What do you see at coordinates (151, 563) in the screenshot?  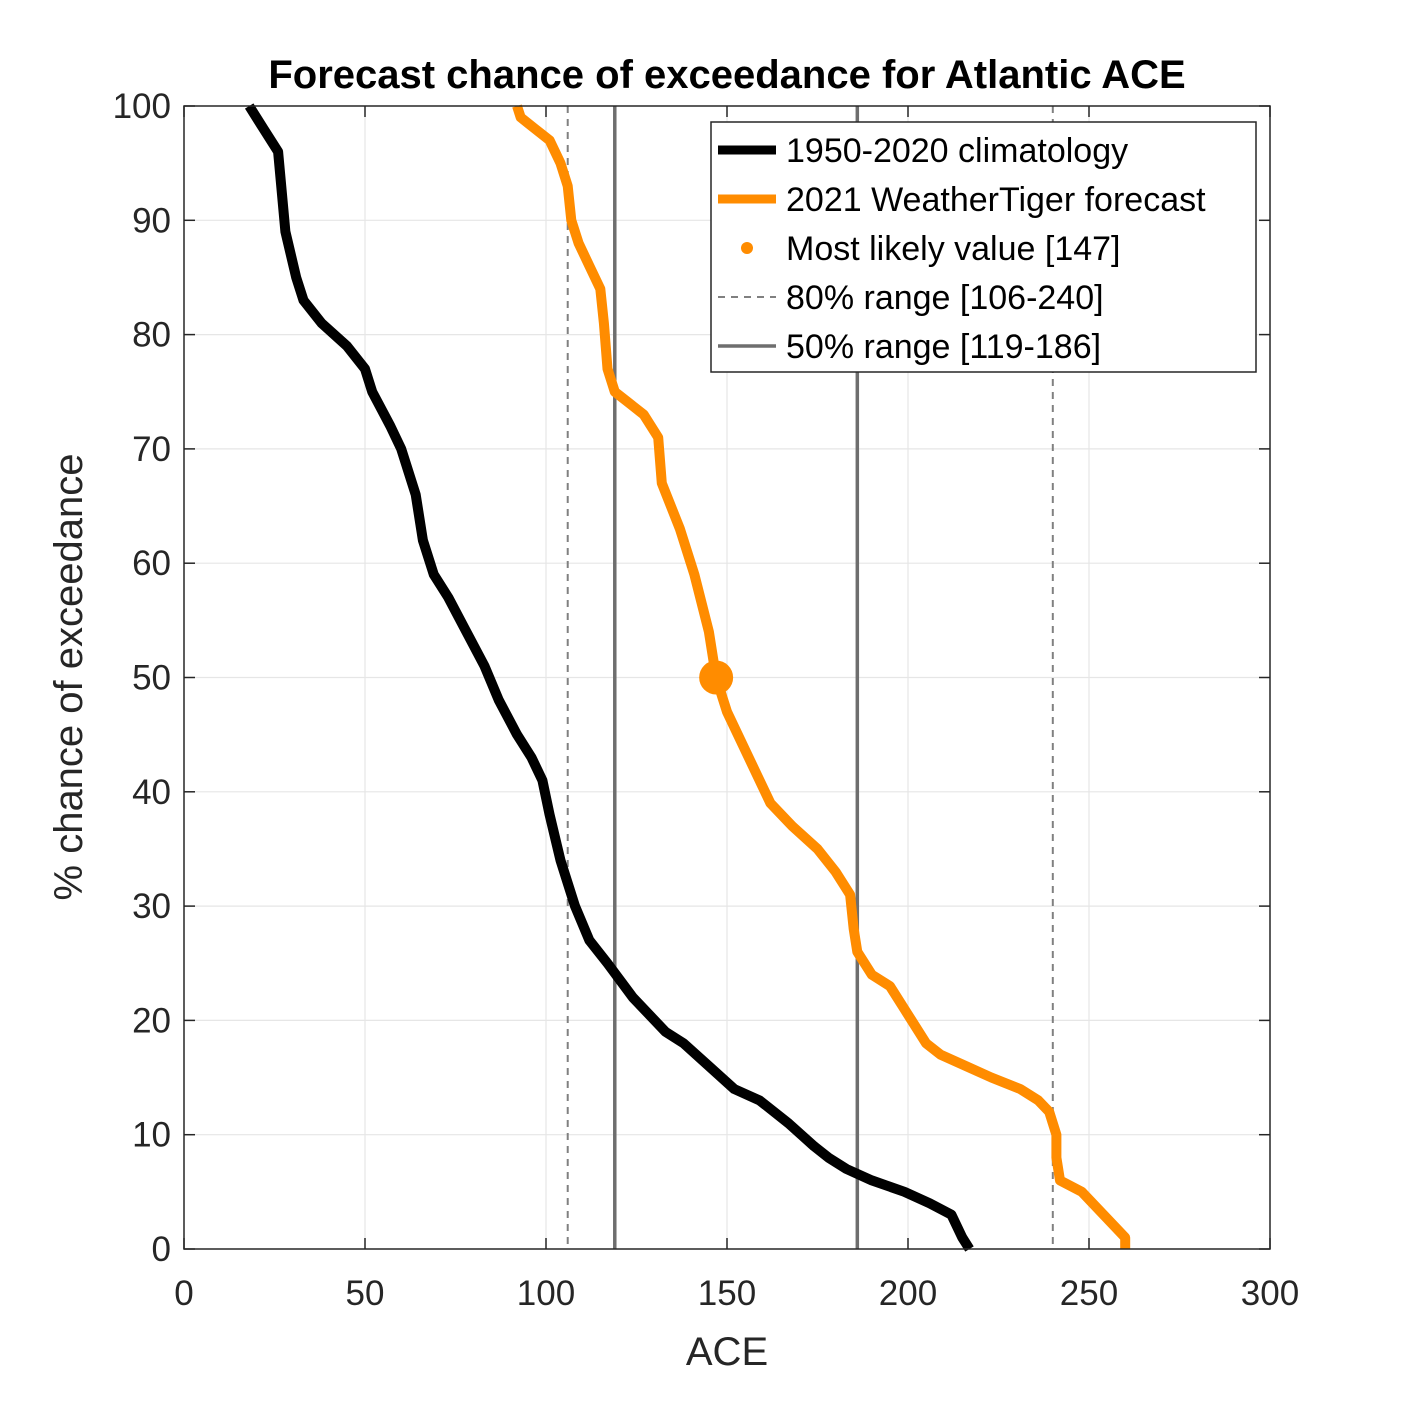 I see `y-tick-label: 60` at bounding box center [151, 563].